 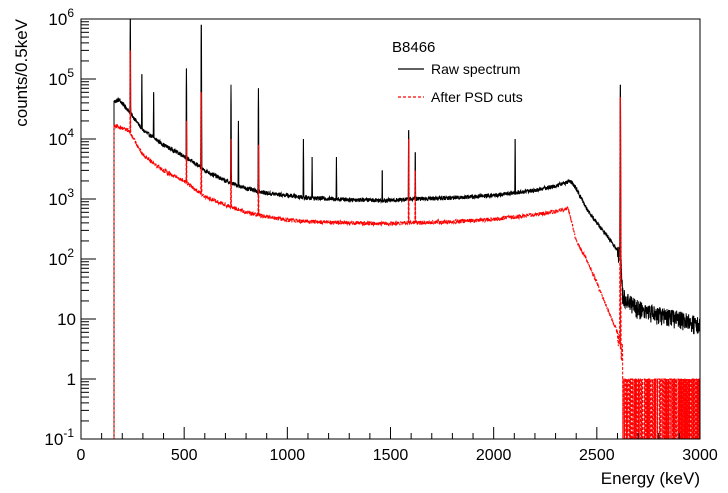 What do you see at coordinates (397, 445) in the screenshot?
I see `x-axis: 0 500 1000 1500 2000 2500 3000` at bounding box center [397, 445].